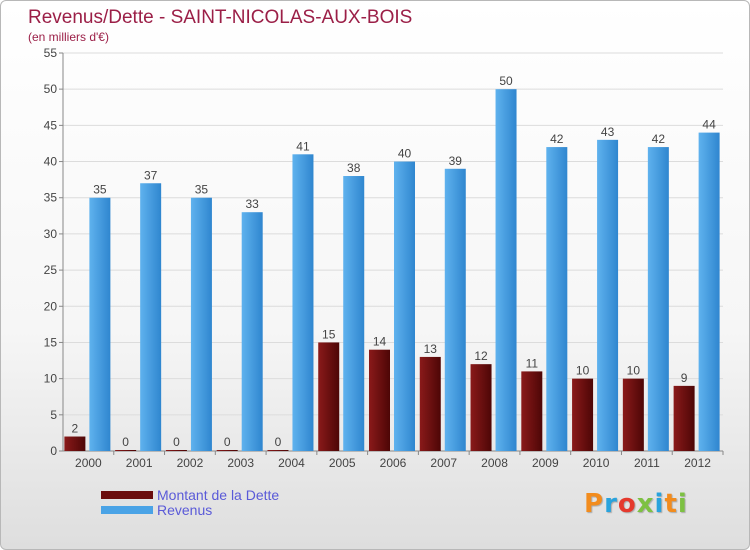  Describe the element at coordinates (51, 198) in the screenshot. I see `y-tick-label: 35` at that location.